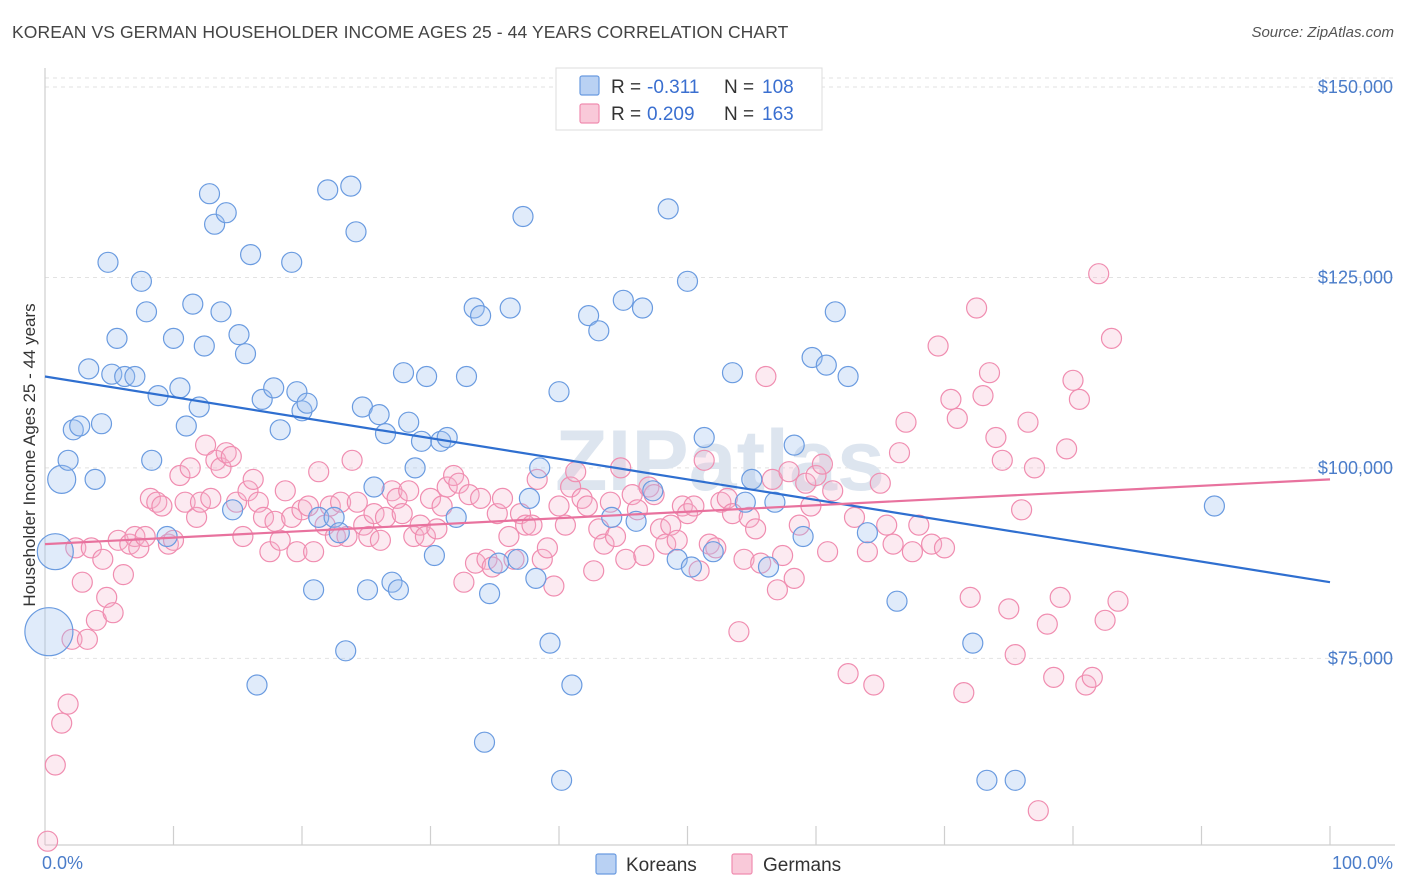 The width and height of the screenshot is (1406, 892). Describe the element at coordinates (1355, 277) in the screenshot. I see `y-tick-label-2: $125,000` at that location.